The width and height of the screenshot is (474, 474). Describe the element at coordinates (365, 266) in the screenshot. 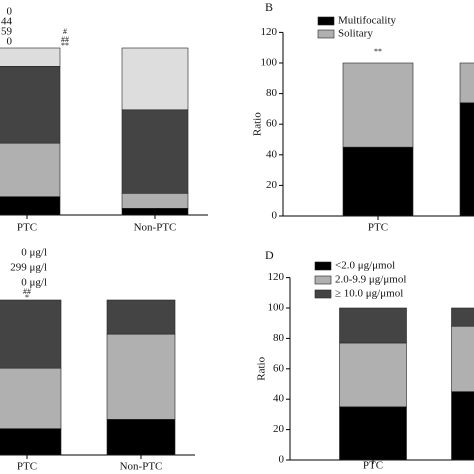

I see `legend-label: <2.0 μg/μmol` at that location.